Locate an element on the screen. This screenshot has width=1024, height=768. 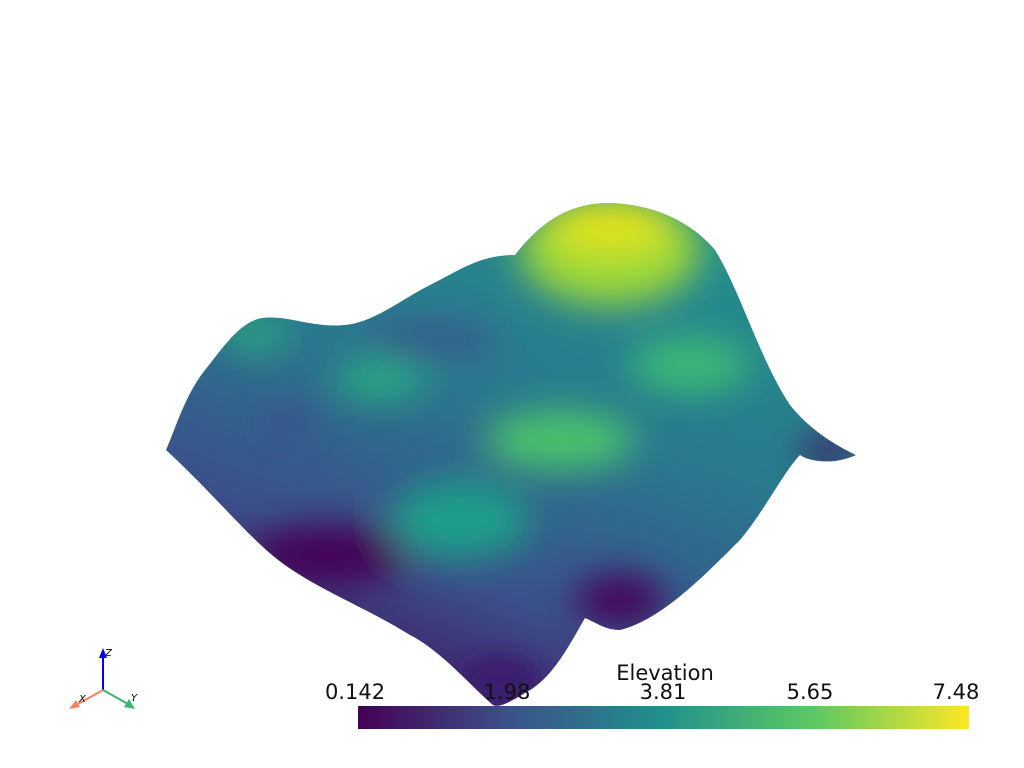
z-axis-label: Z is located at coordinates (108, 653).